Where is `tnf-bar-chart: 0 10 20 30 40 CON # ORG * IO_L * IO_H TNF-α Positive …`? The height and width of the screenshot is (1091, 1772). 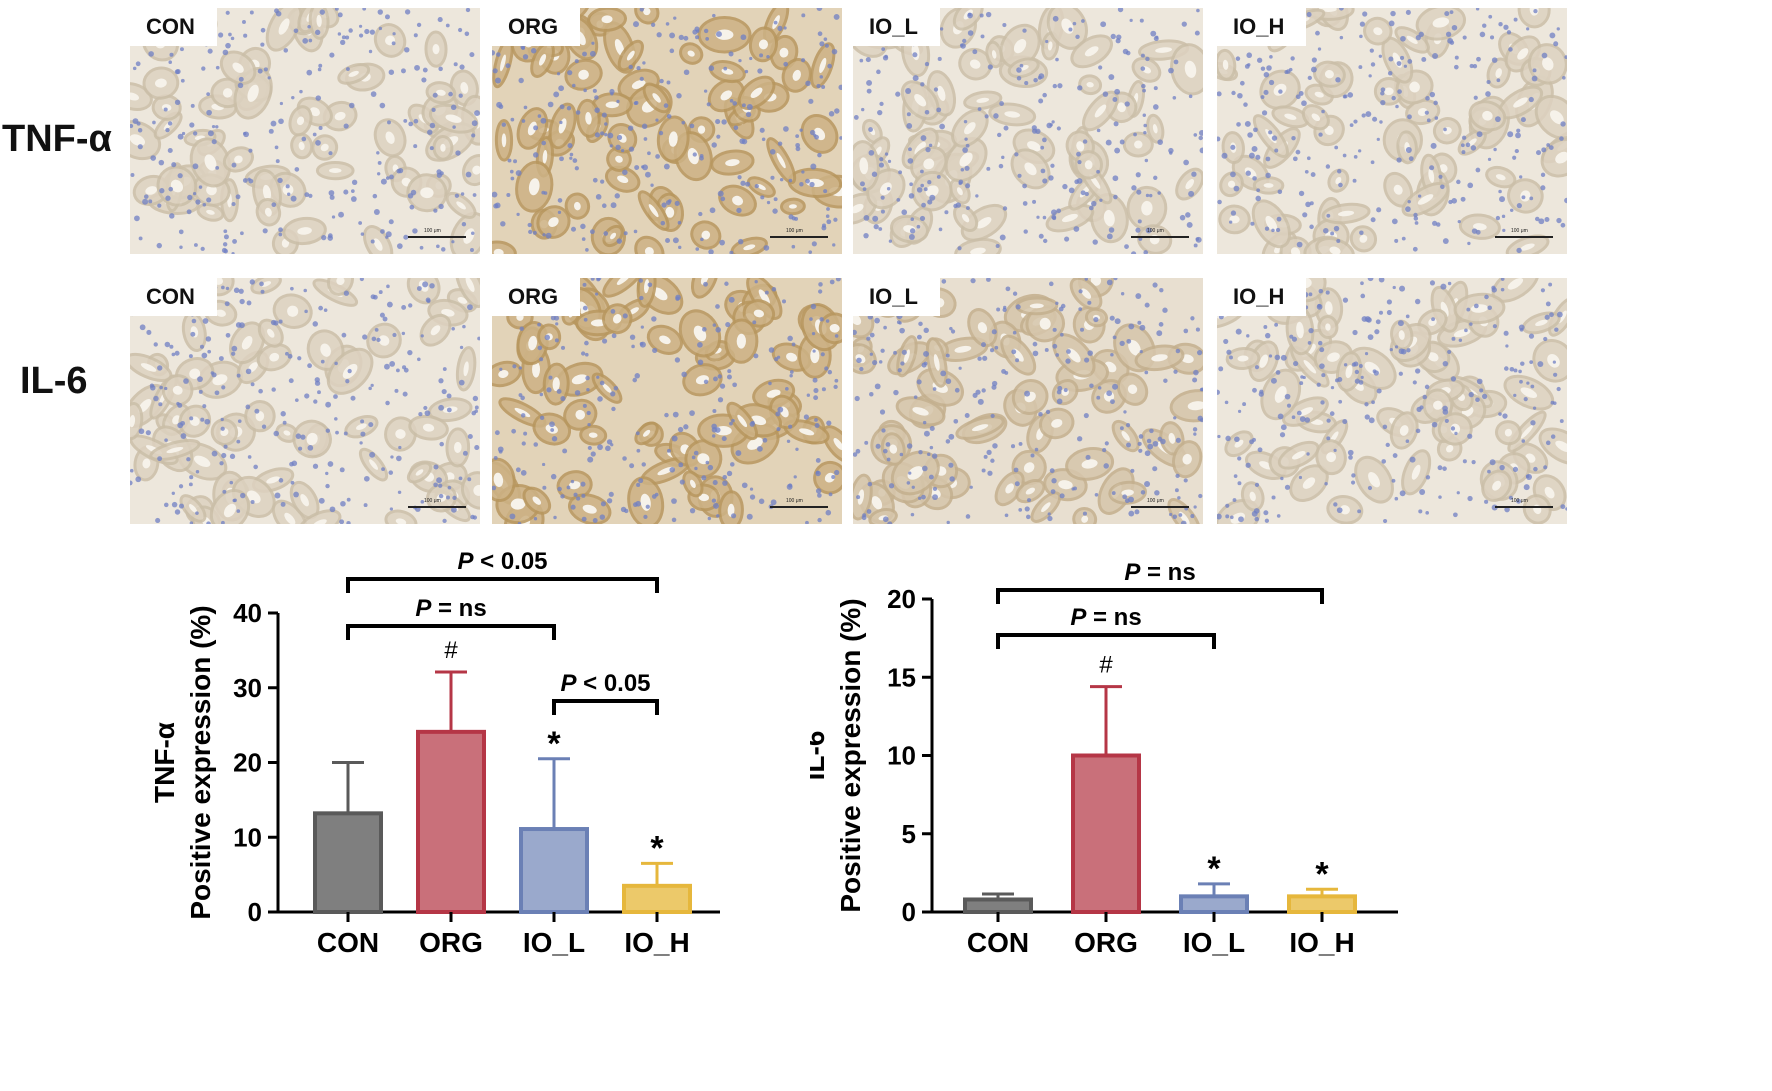
tnf-bar-chart: 0 10 20 30 40 CON # ORG * IO_L * IO_H TNF-α Positive … is located at coordinates (434, 753).